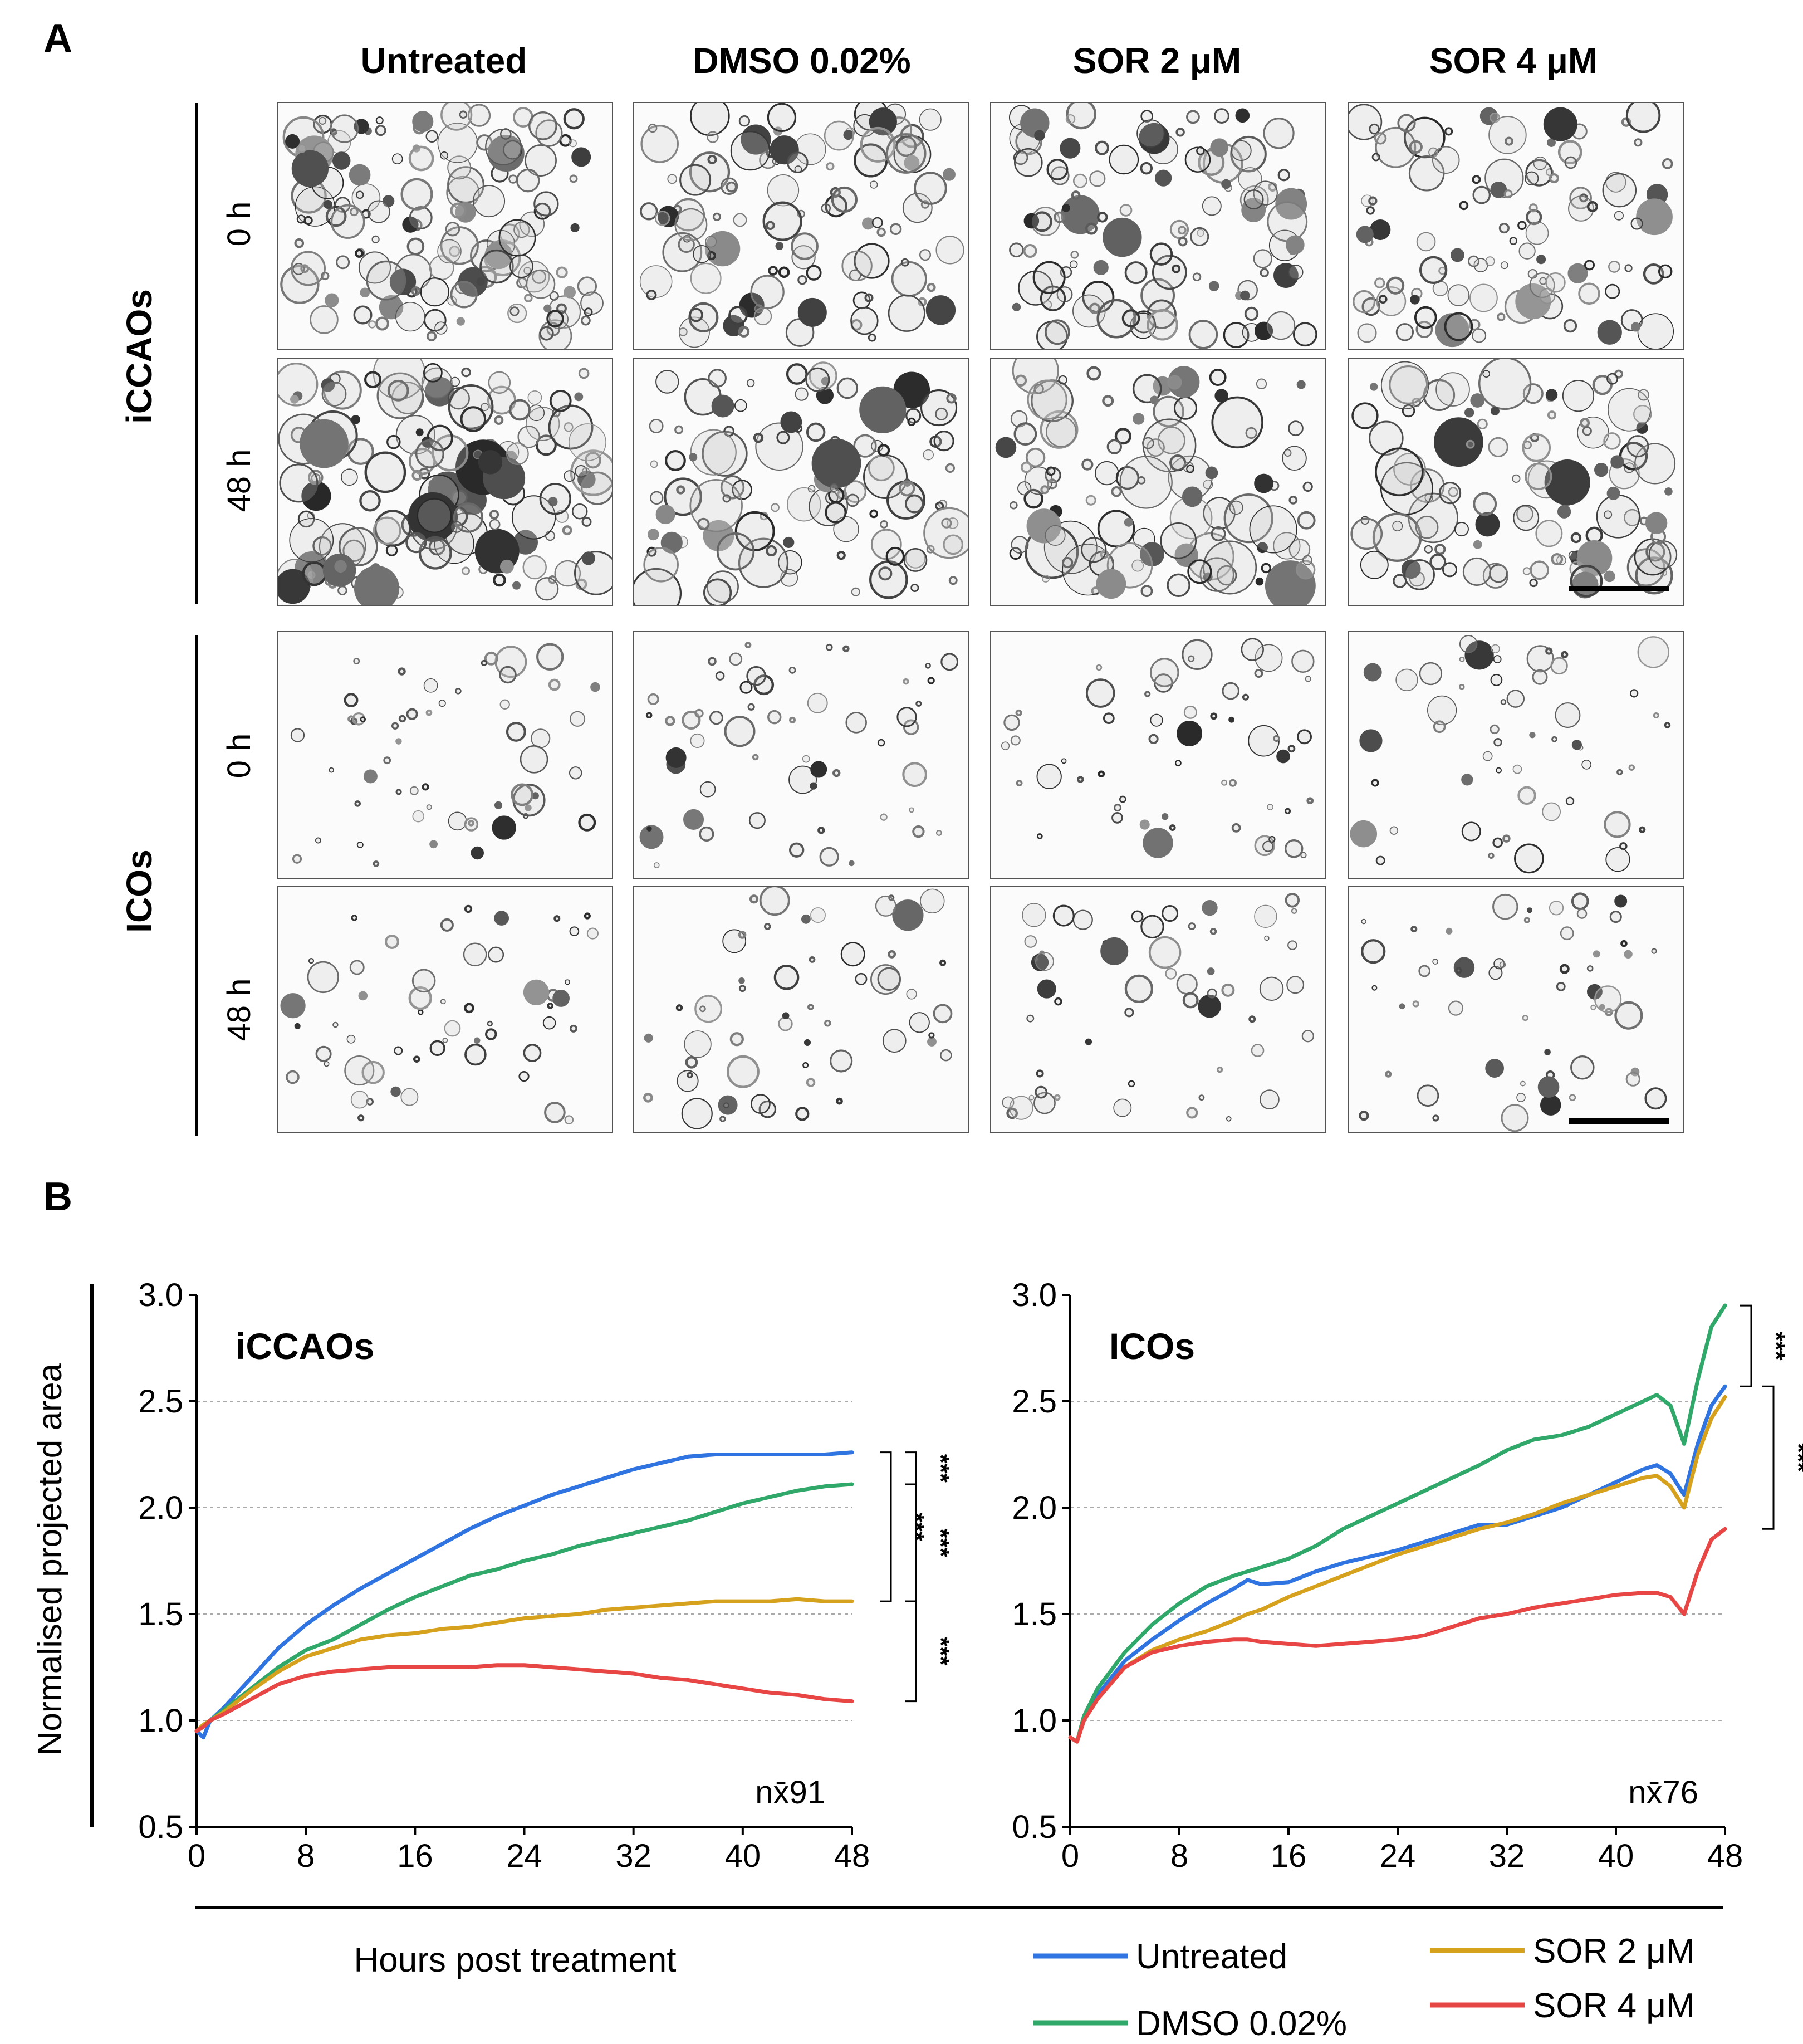 The width and height of the screenshot is (1803, 2044). What do you see at coordinates (1398, 1856) in the screenshot?
I see `x-tick-label: 24` at bounding box center [1398, 1856].